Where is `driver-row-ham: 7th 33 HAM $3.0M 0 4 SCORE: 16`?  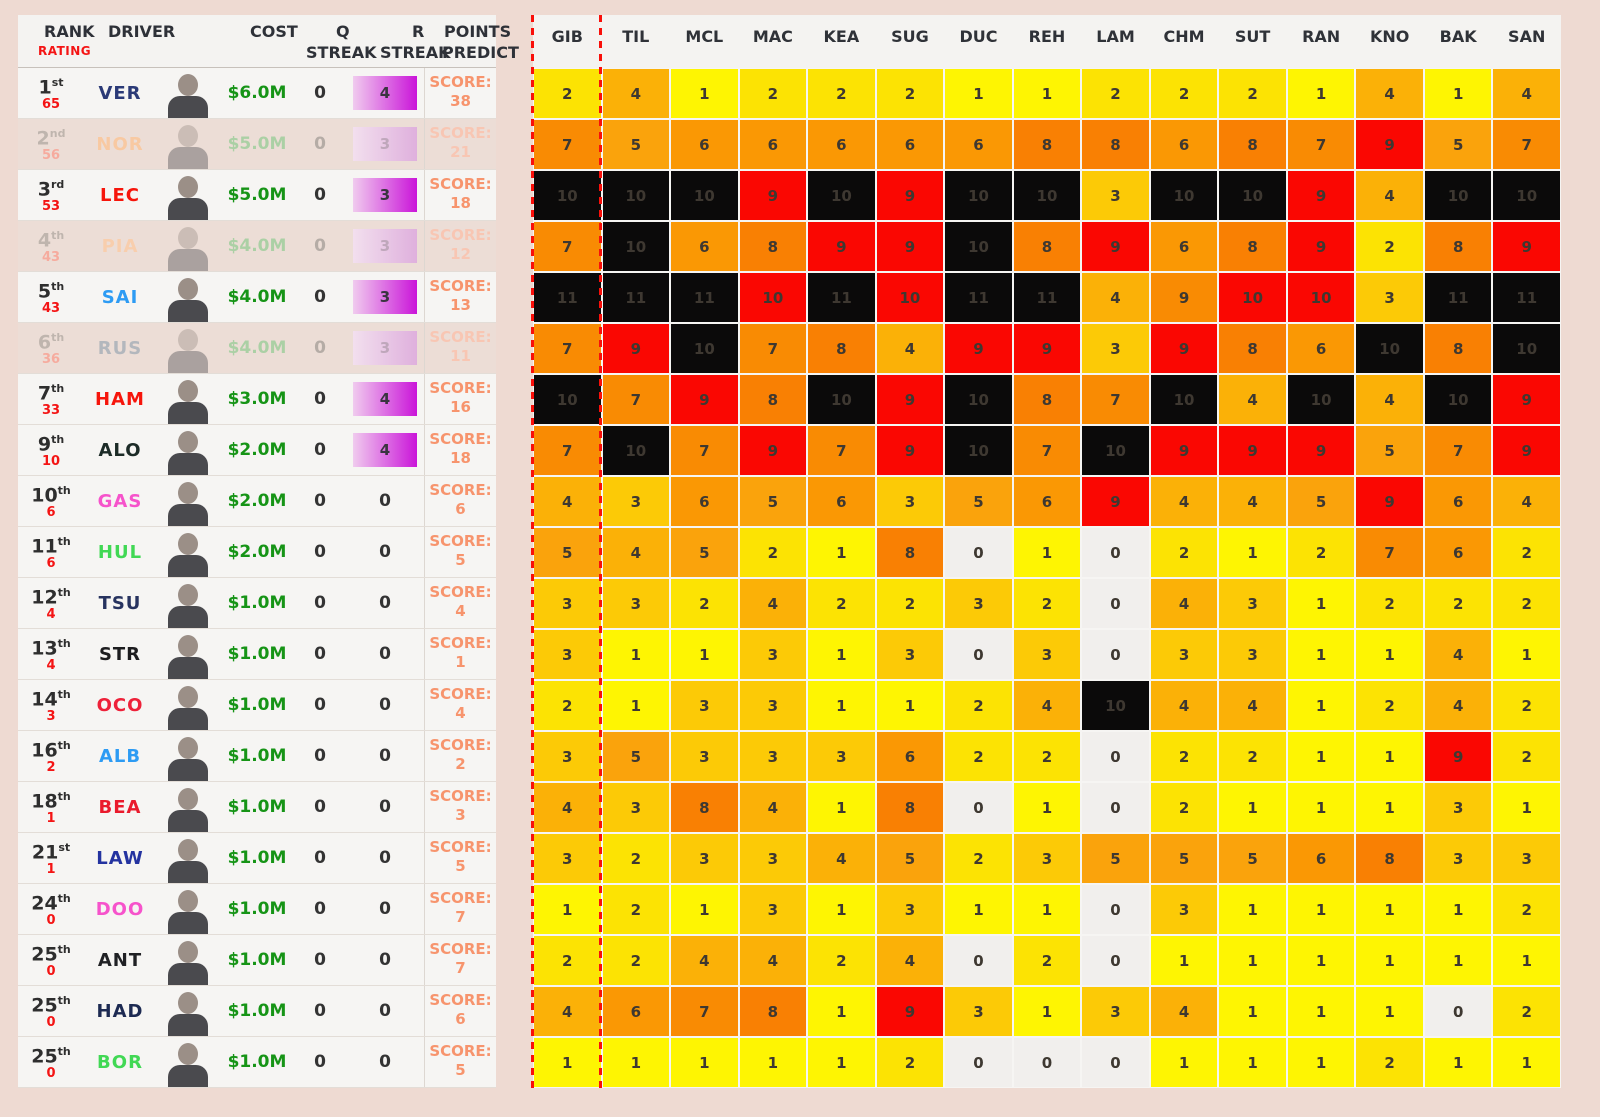 driver-row-ham: 7th 33 HAM $3.0M 0 4 SCORE: 16 is located at coordinates (257, 399).